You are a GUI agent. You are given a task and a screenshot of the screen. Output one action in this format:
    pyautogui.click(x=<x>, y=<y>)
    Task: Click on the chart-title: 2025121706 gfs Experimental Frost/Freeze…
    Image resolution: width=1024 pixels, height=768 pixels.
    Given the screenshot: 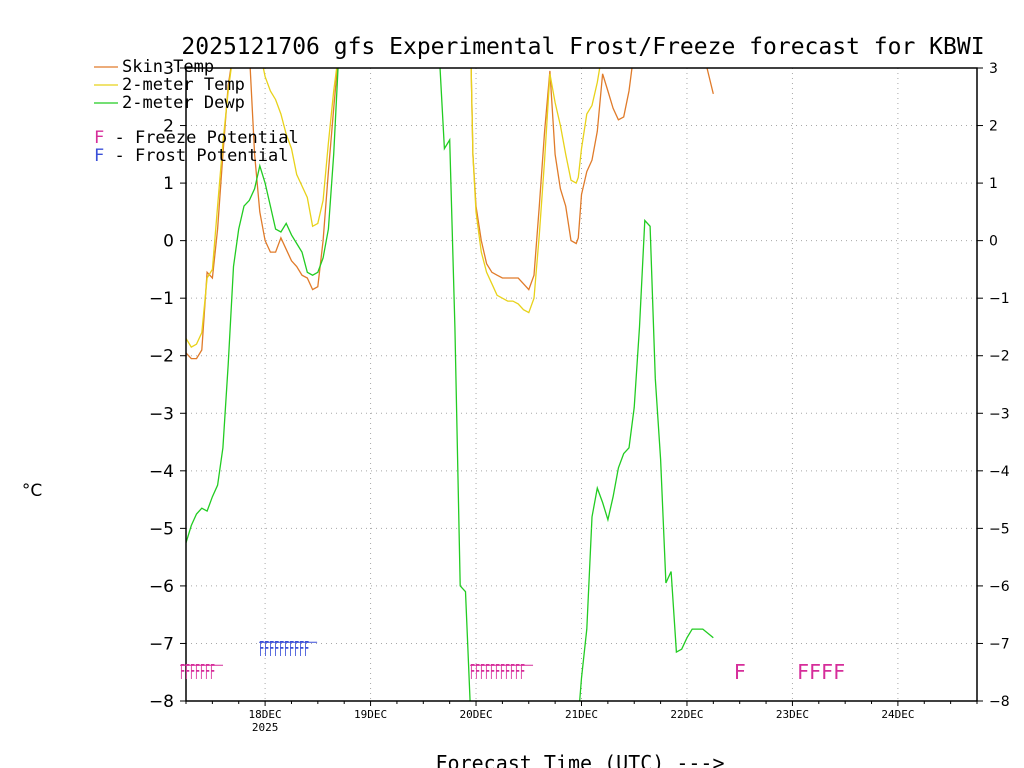 What is the action you would take?
    pyautogui.click(x=582, y=47)
    